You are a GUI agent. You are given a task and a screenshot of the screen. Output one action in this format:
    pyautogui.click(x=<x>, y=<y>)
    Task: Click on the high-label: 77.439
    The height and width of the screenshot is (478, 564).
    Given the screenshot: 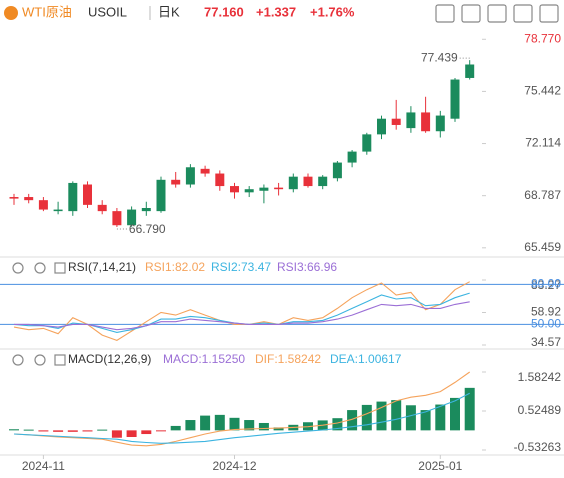 What is the action you would take?
    pyautogui.click(x=439, y=57)
    